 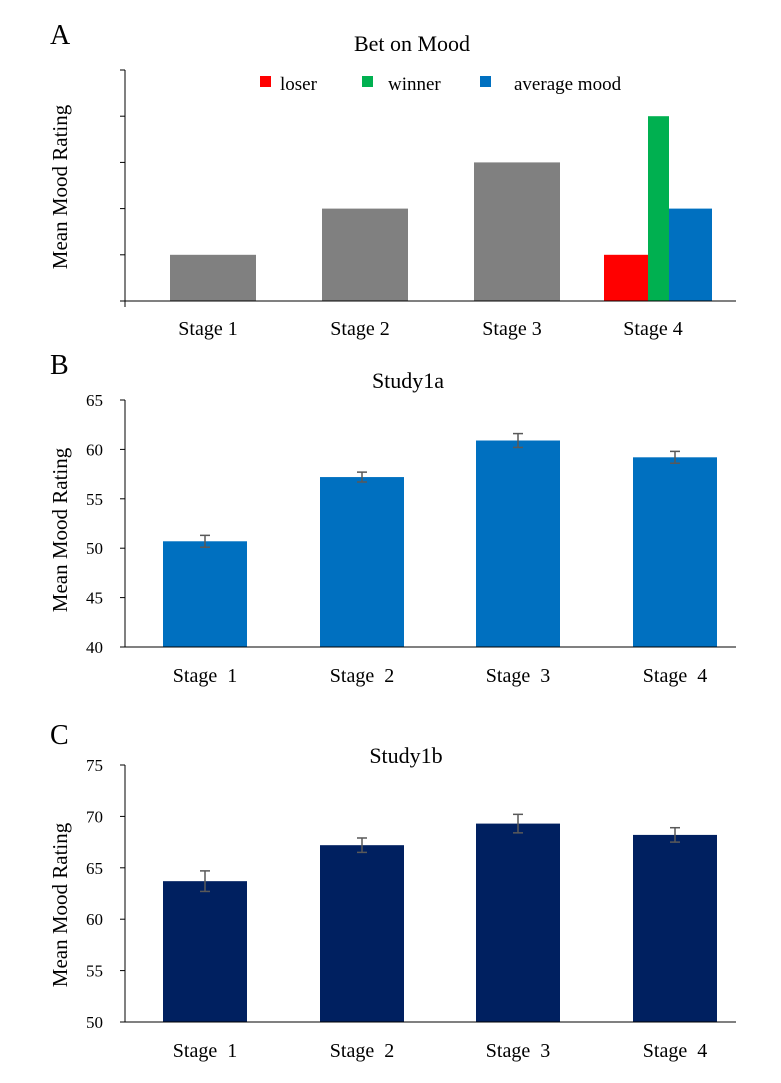 I want to click on legend-swatch-loser, so click(x=265, y=81).